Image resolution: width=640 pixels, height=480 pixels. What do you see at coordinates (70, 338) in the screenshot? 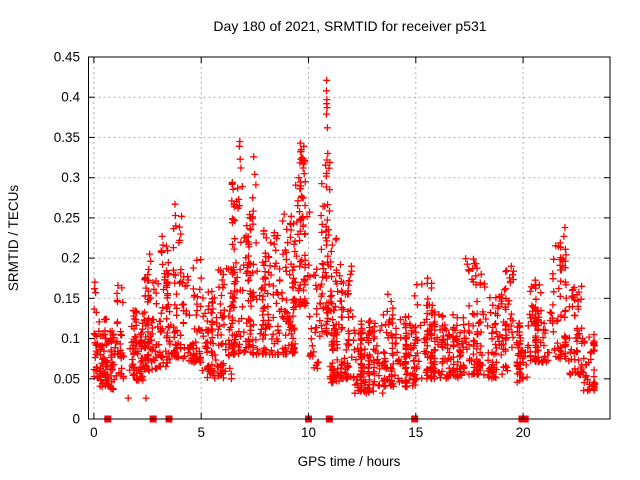
I see `y-tick-label: 0.1` at bounding box center [70, 338].